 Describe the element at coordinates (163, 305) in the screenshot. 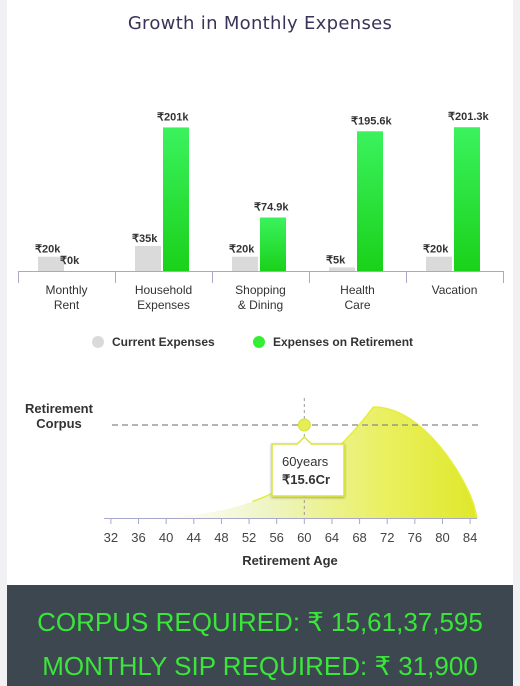

I see `x-category-label: Expenses` at that location.